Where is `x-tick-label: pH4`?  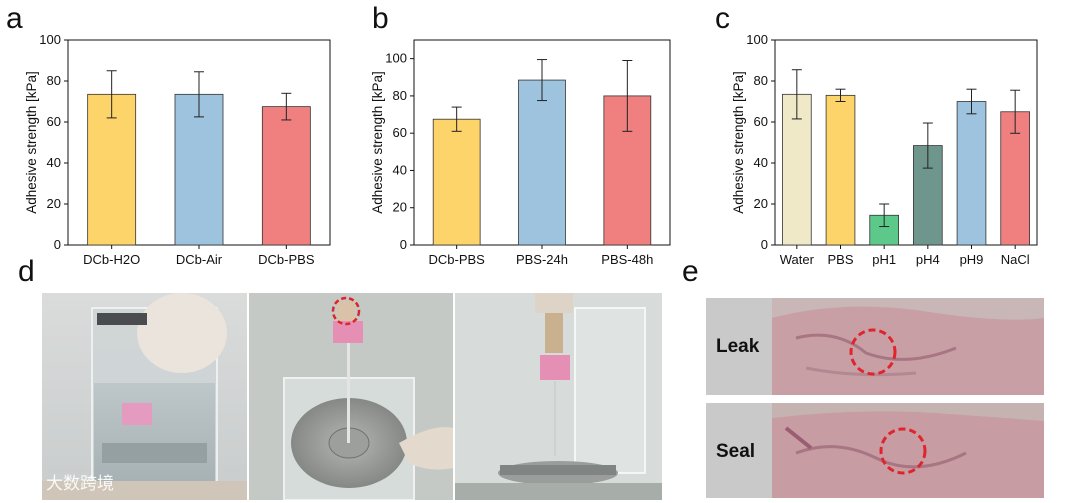
x-tick-label: pH4 is located at coordinates (928, 259).